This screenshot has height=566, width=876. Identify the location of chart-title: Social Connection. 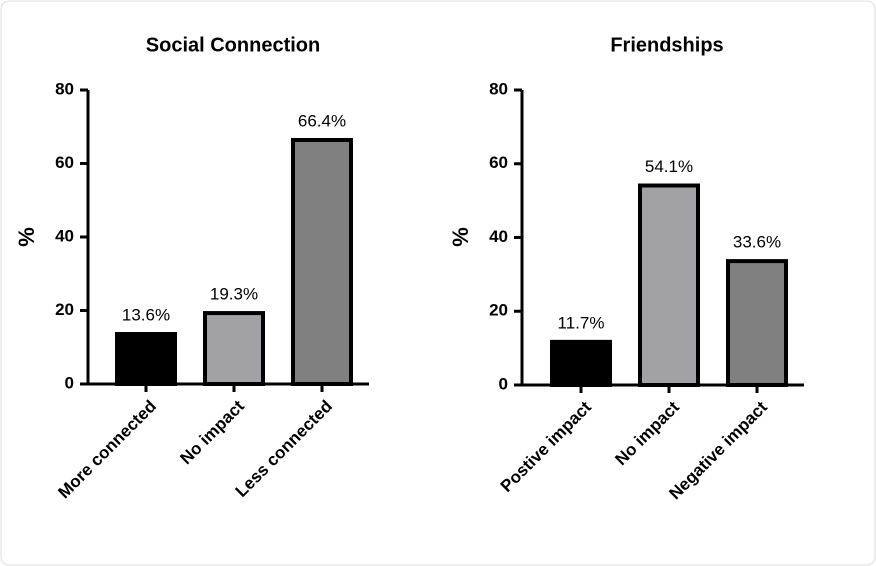
(233, 45).